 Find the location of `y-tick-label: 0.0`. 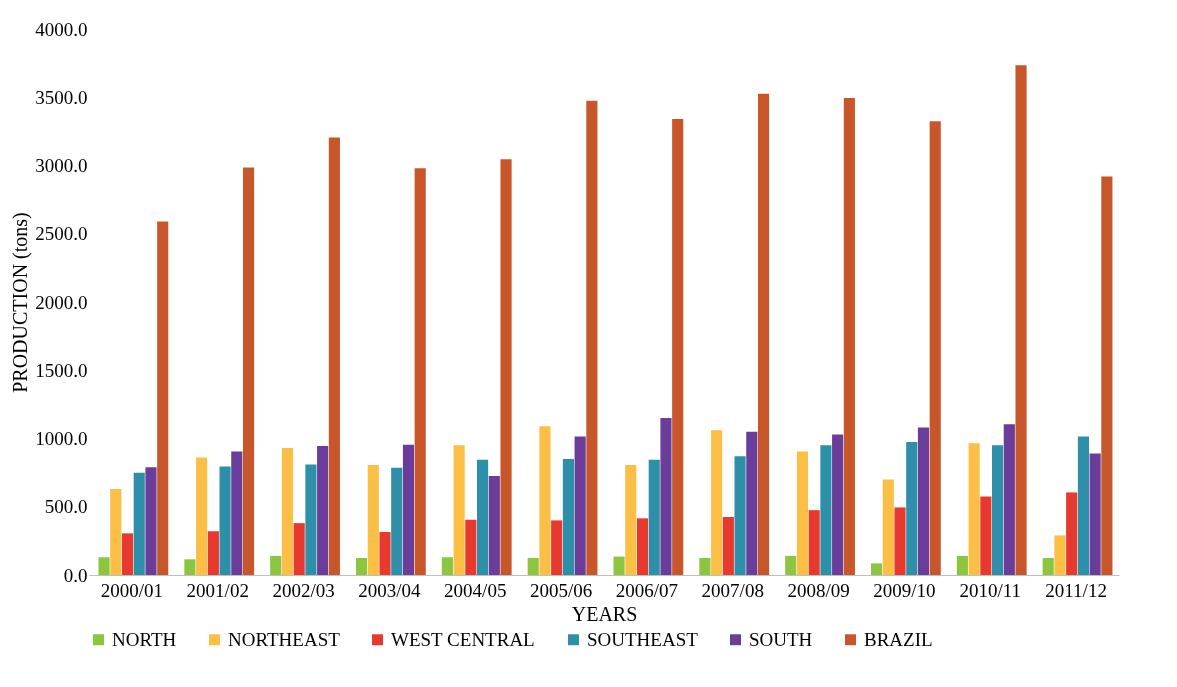

y-tick-label: 0.0 is located at coordinates (75, 575).